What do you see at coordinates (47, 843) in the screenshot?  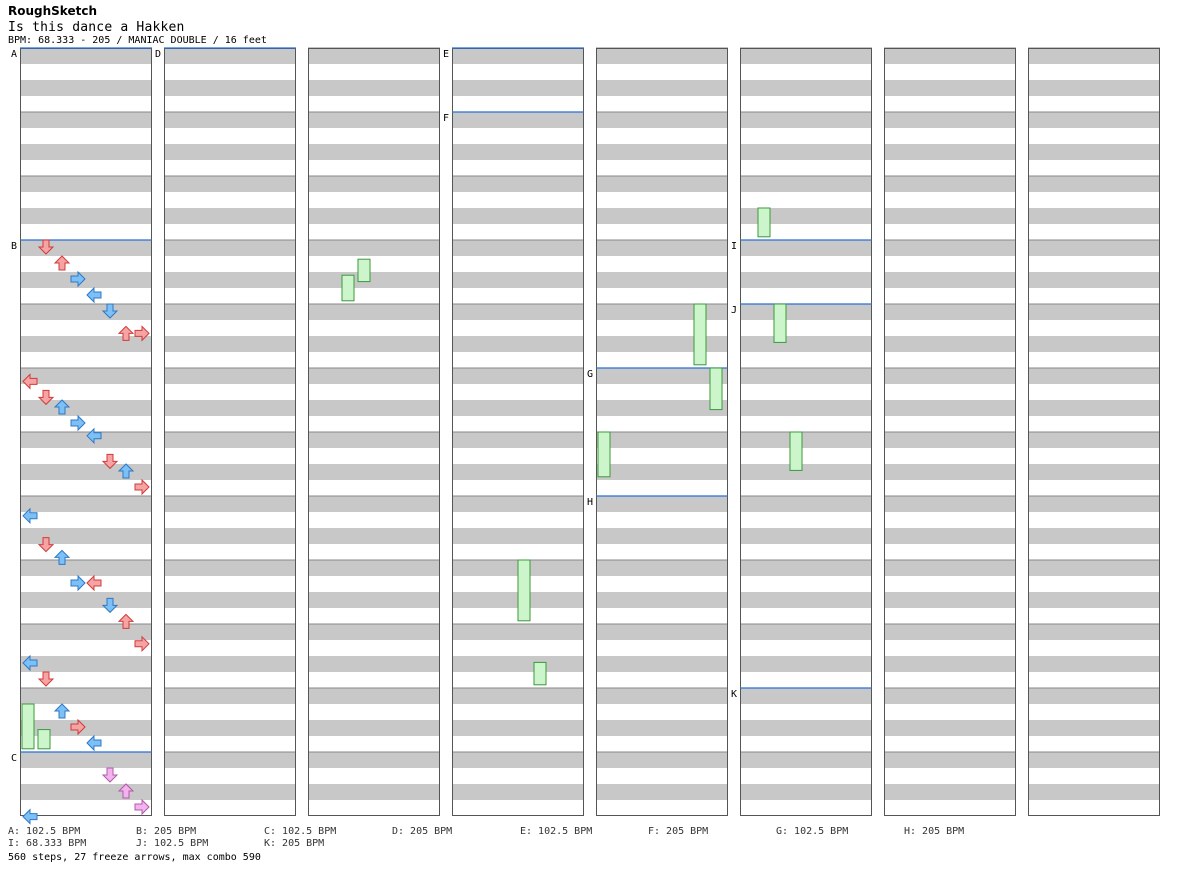 I see `bpm-legend-item: I: 68.333 BPM` at bounding box center [47, 843].